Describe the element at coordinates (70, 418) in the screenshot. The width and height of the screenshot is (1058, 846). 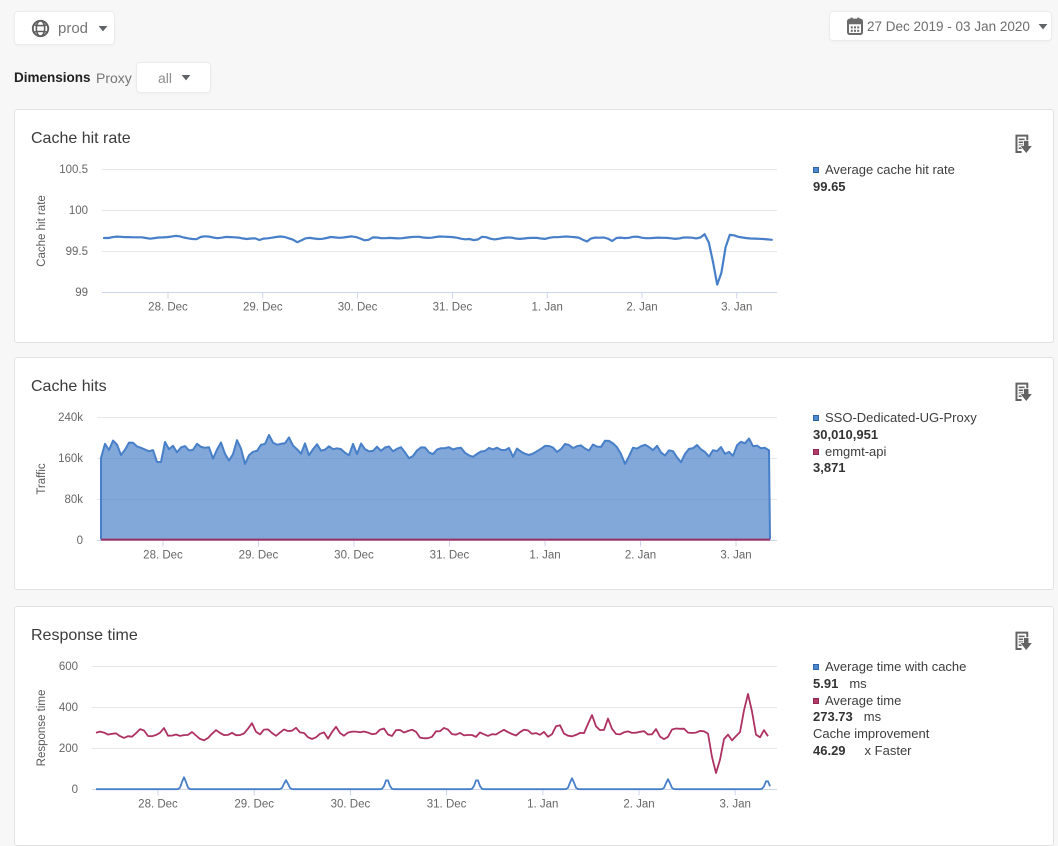
I see `svg-text: 240k` at that location.